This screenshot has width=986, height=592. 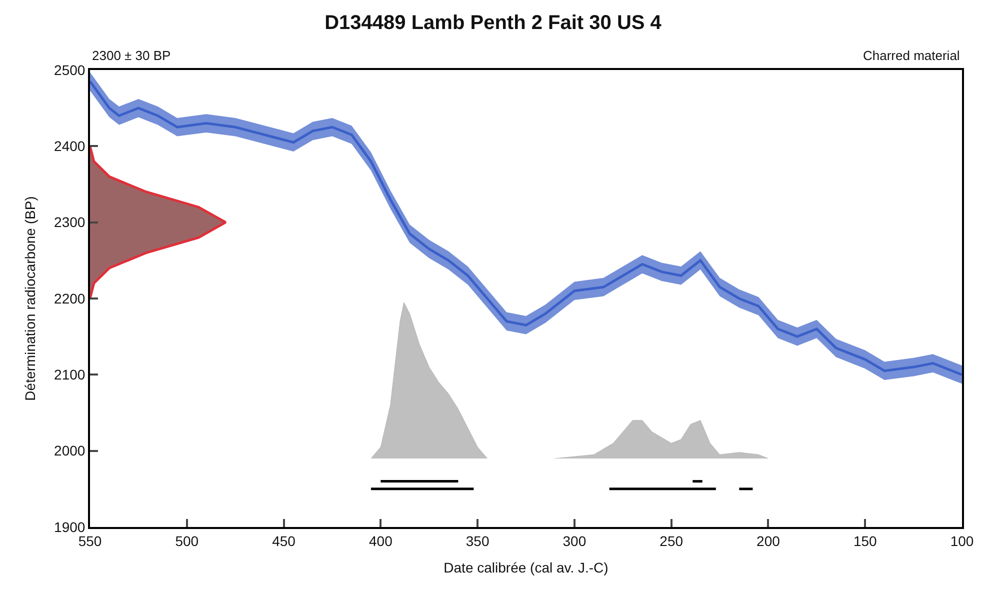 What do you see at coordinates (380, 540) in the screenshot?
I see `x-tick-label: 400` at bounding box center [380, 540].